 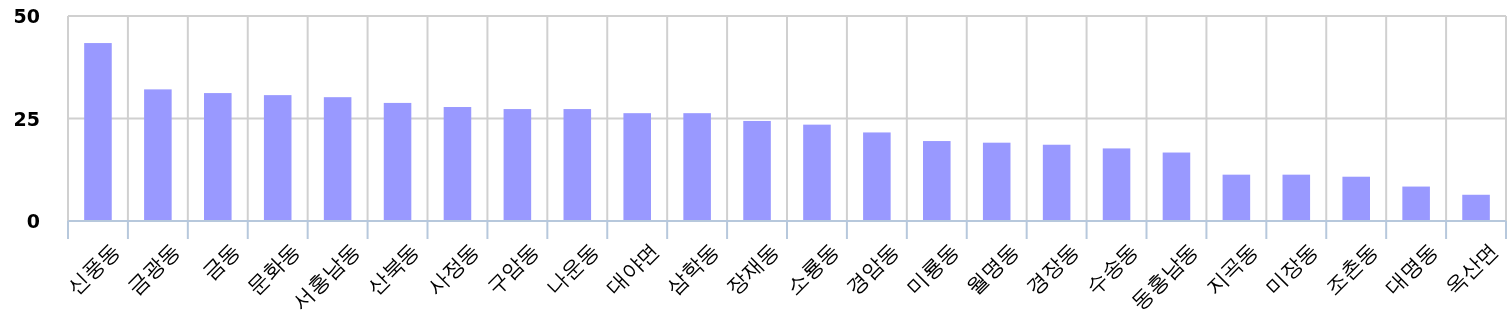 What do you see at coordinates (221, 261) in the screenshot?
I see `x-tick-label: 금동` at bounding box center [221, 261].